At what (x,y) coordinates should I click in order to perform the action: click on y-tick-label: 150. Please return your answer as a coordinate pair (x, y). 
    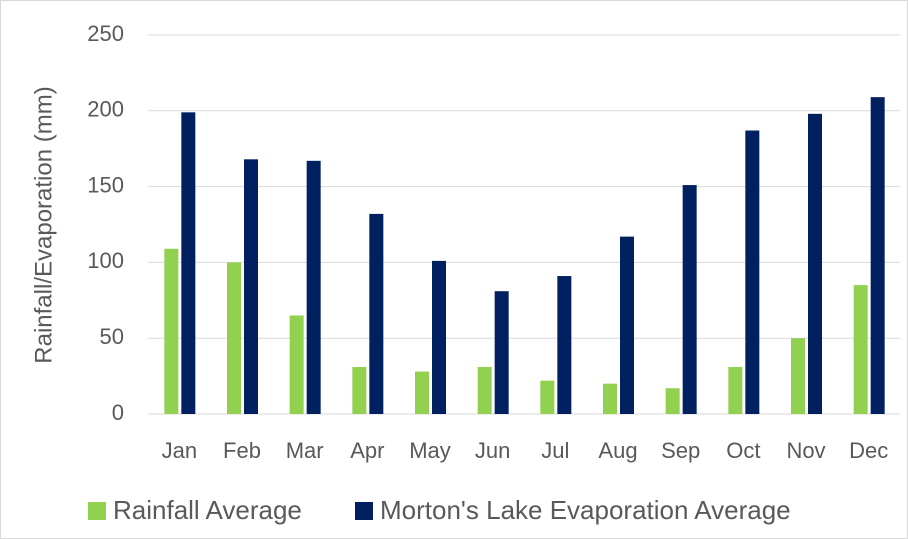
    Looking at the image, I should click on (105, 184).